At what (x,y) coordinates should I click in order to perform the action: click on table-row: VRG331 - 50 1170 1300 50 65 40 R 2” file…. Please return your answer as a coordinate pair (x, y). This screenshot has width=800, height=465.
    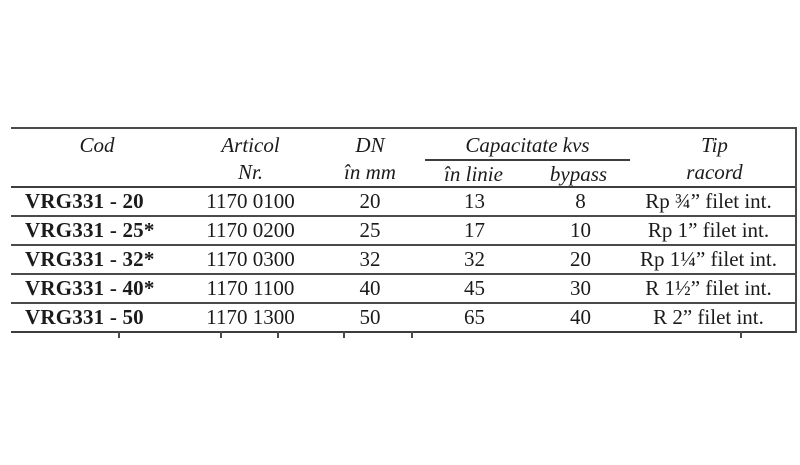
    Looking at the image, I should click on (403, 318).